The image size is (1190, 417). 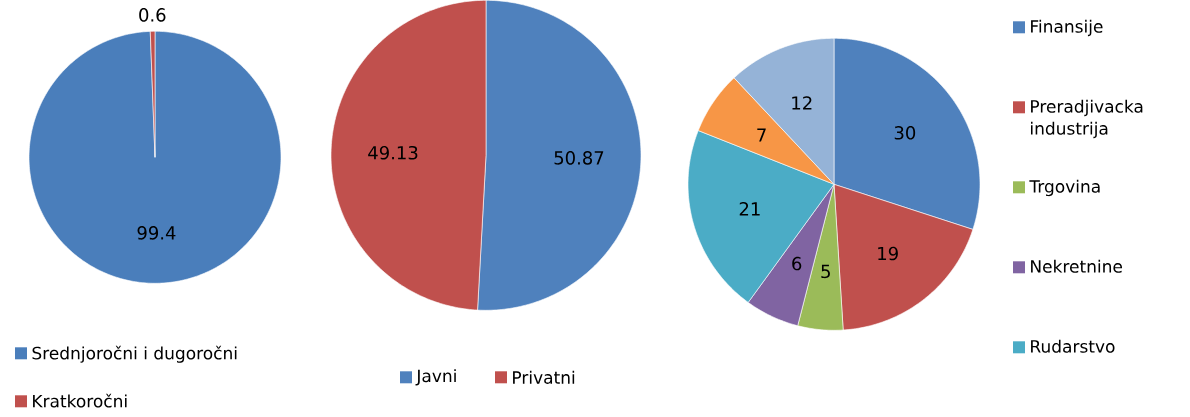 What do you see at coordinates (544, 377) in the screenshot?
I see `legend-label: Privatni` at bounding box center [544, 377].